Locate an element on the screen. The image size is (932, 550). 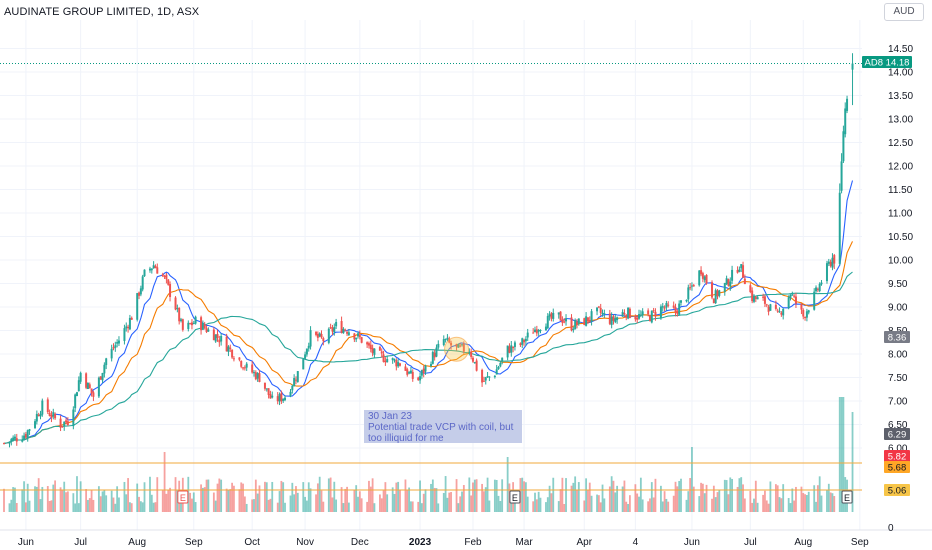
currency-selector: AUD is located at coordinates (904, 12).